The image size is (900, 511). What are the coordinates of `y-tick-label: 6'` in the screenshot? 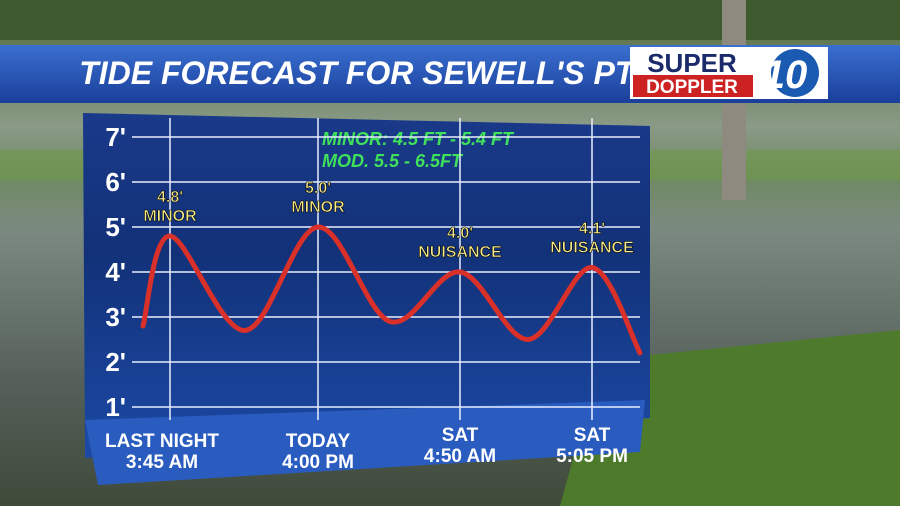 It's located at (115, 182).